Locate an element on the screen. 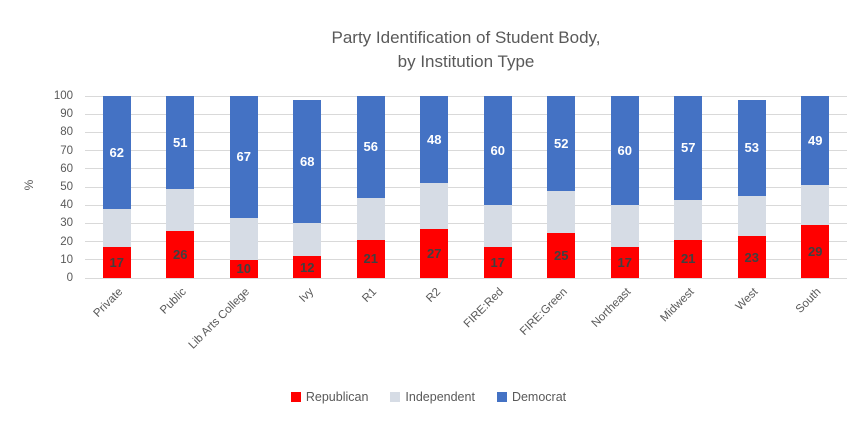 This screenshot has height=429, width=857. y-tick-label: 30 is located at coordinates (66, 223).